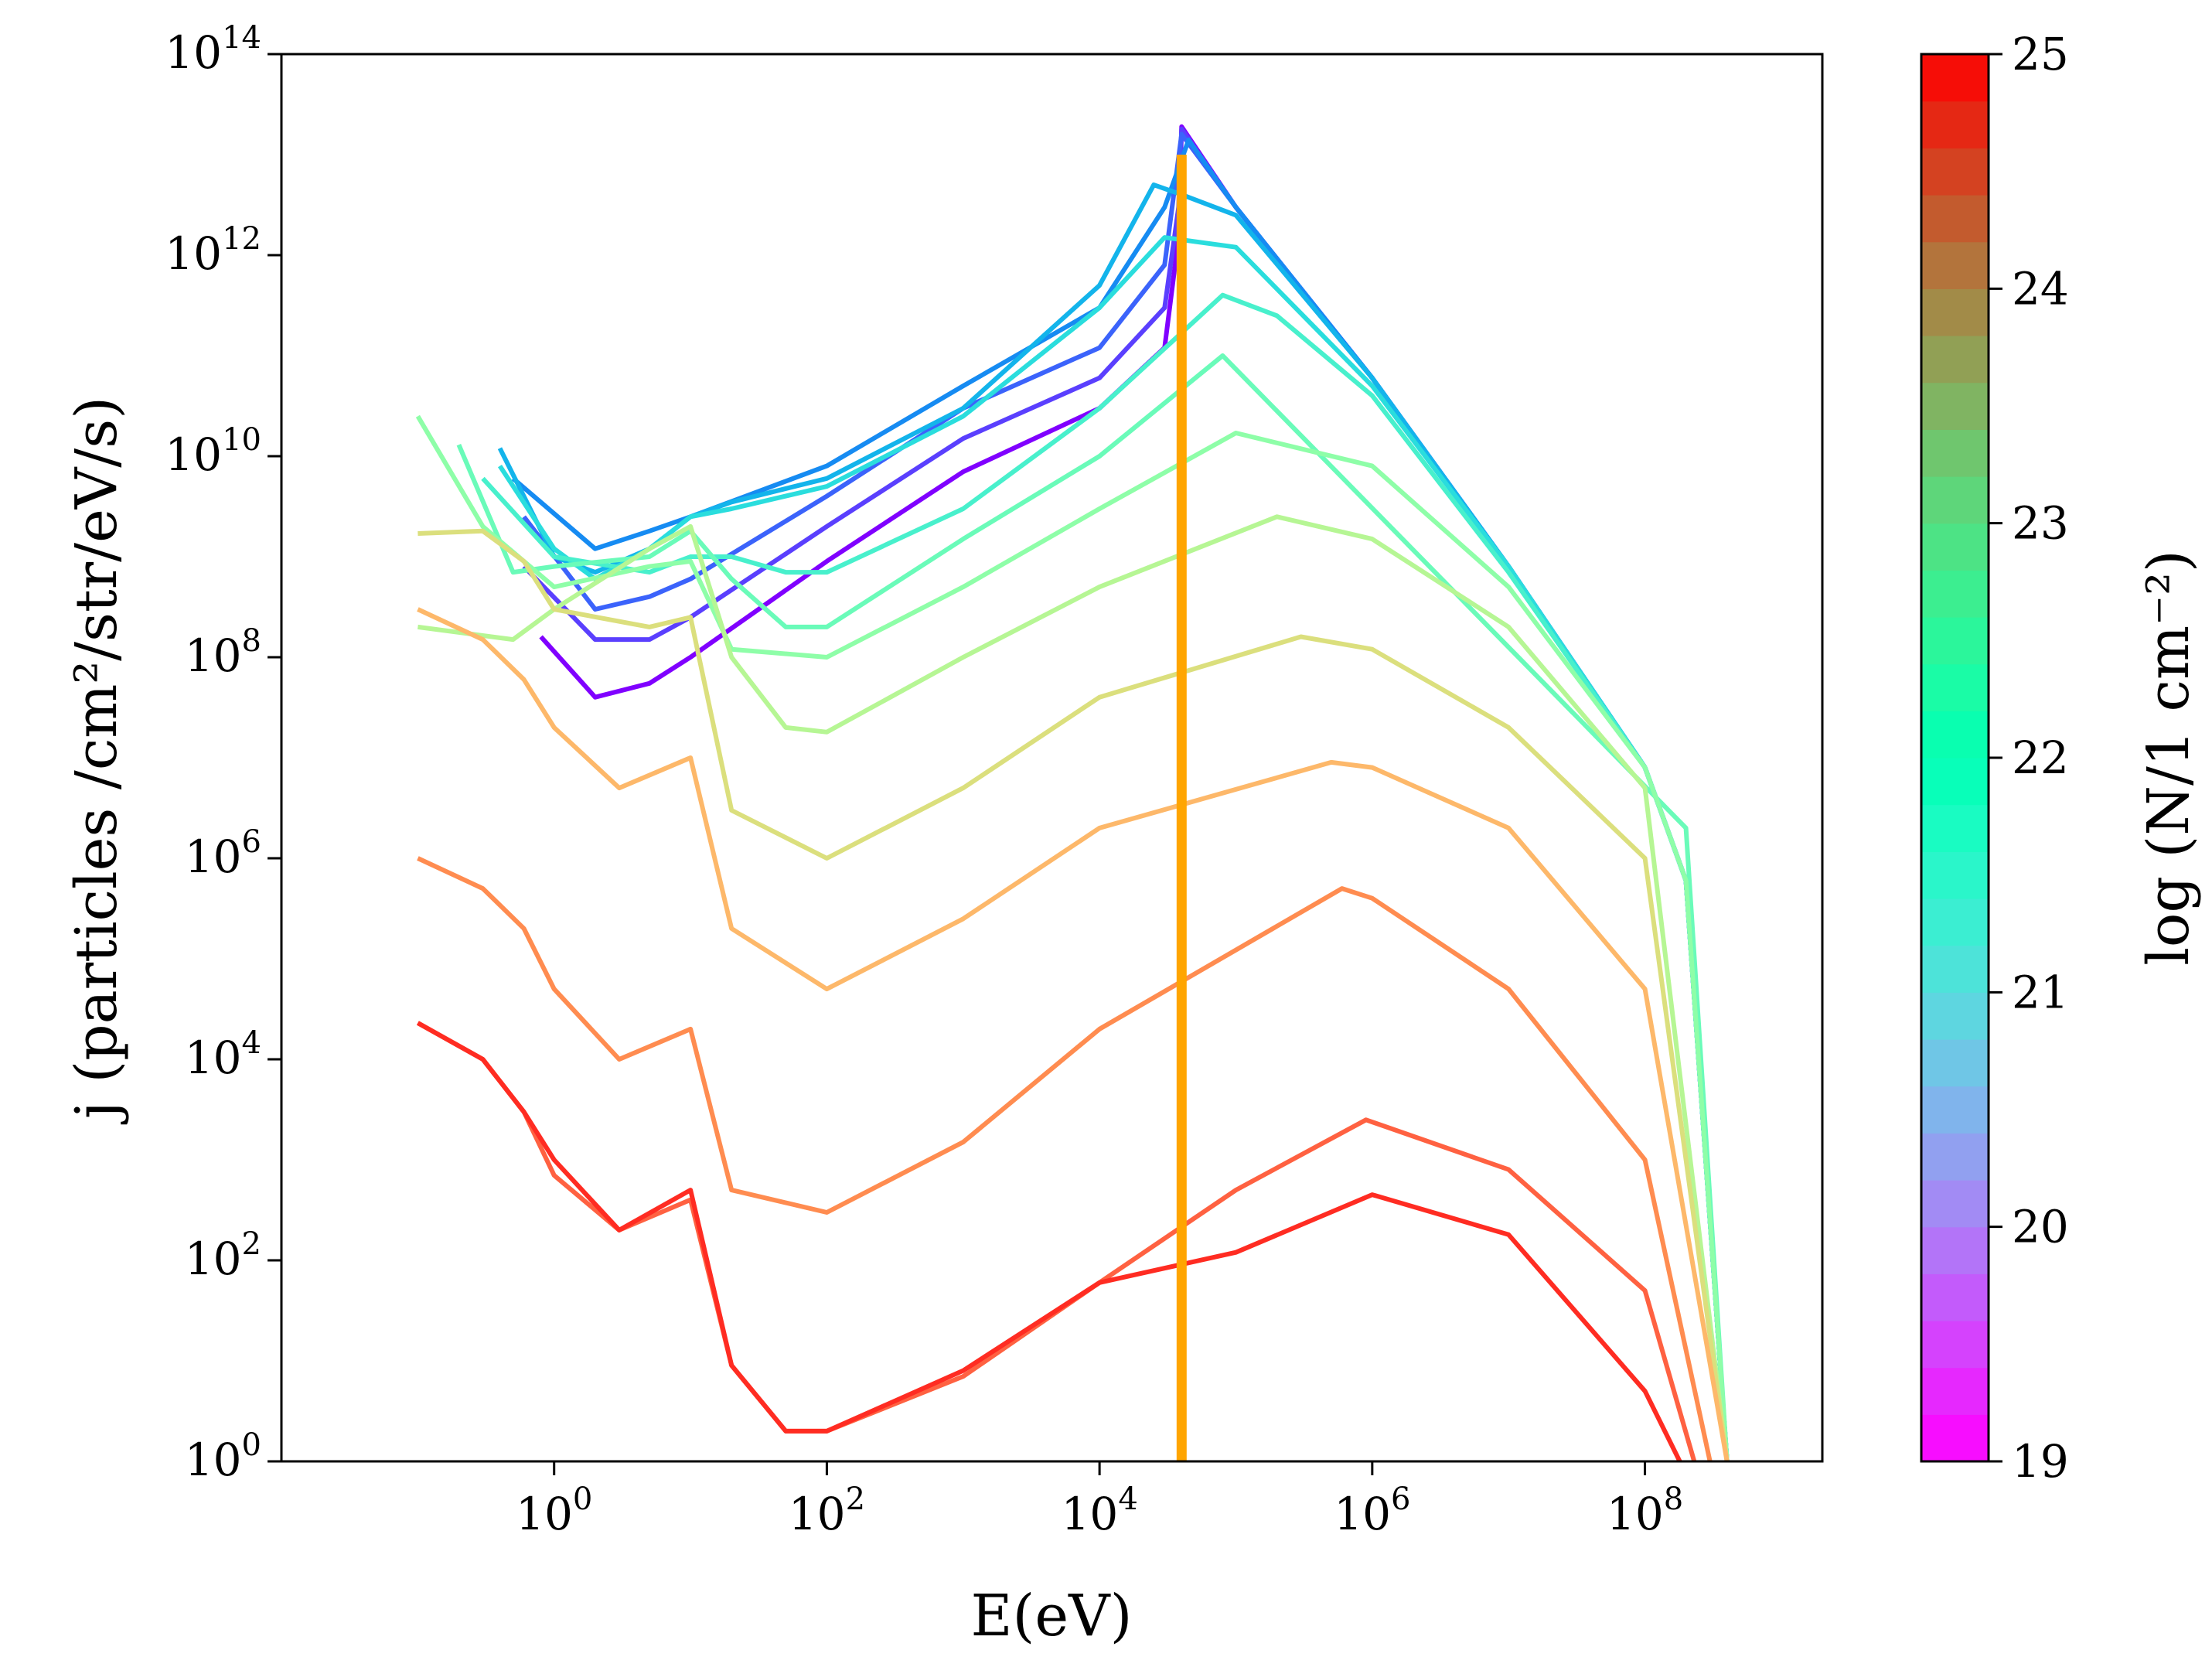 The width and height of the screenshot is (2212, 1674). What do you see at coordinates (213, 451) in the screenshot?
I see `y-tick-label-5: 10¹⁰` at bounding box center [213, 451].